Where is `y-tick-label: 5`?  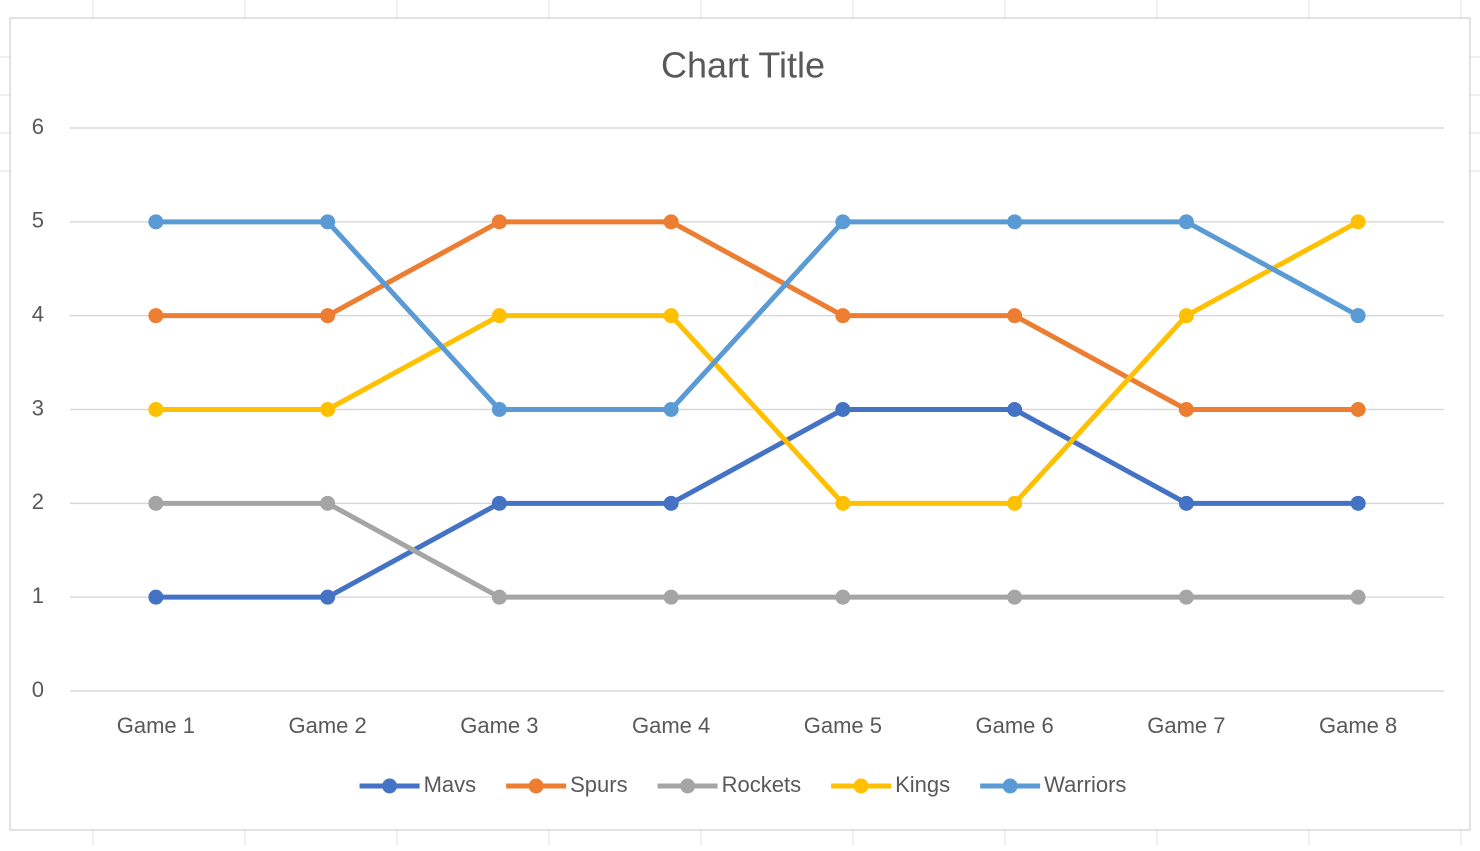
y-tick-label: 5 is located at coordinates (38, 220).